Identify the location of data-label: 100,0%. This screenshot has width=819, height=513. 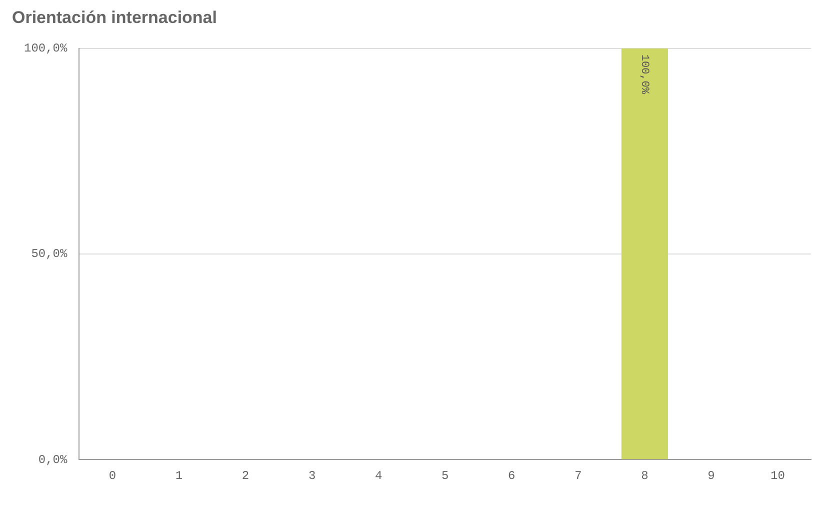
(644, 74).